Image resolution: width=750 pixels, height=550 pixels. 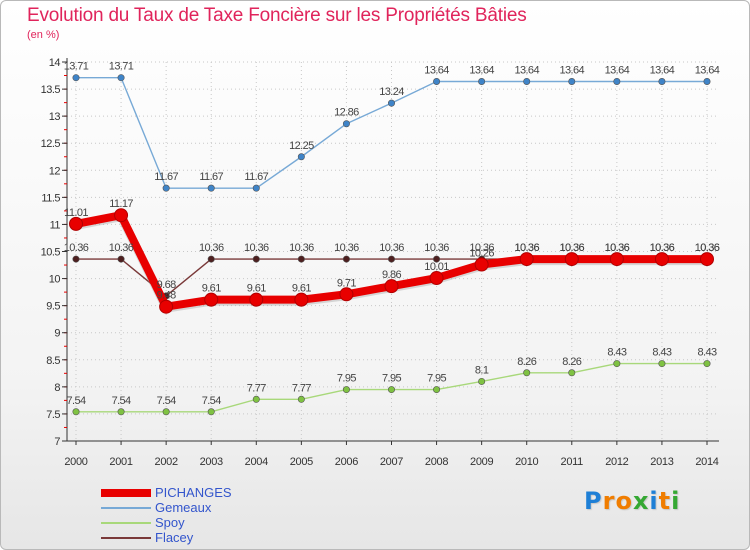 I want to click on logo-letter: i, so click(x=676, y=501).